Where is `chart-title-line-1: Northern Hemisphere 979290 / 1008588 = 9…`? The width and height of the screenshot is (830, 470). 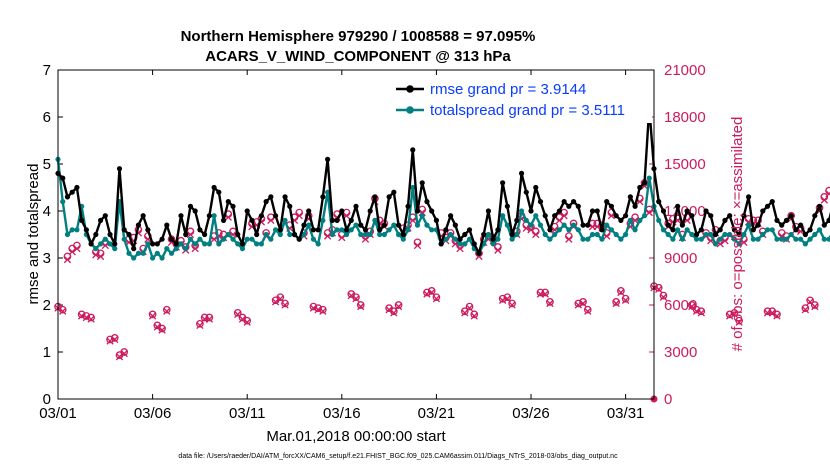 chart-title-line-1: Northern Hemisphere 979290 / 1008588 = 9… is located at coordinates (358, 36).